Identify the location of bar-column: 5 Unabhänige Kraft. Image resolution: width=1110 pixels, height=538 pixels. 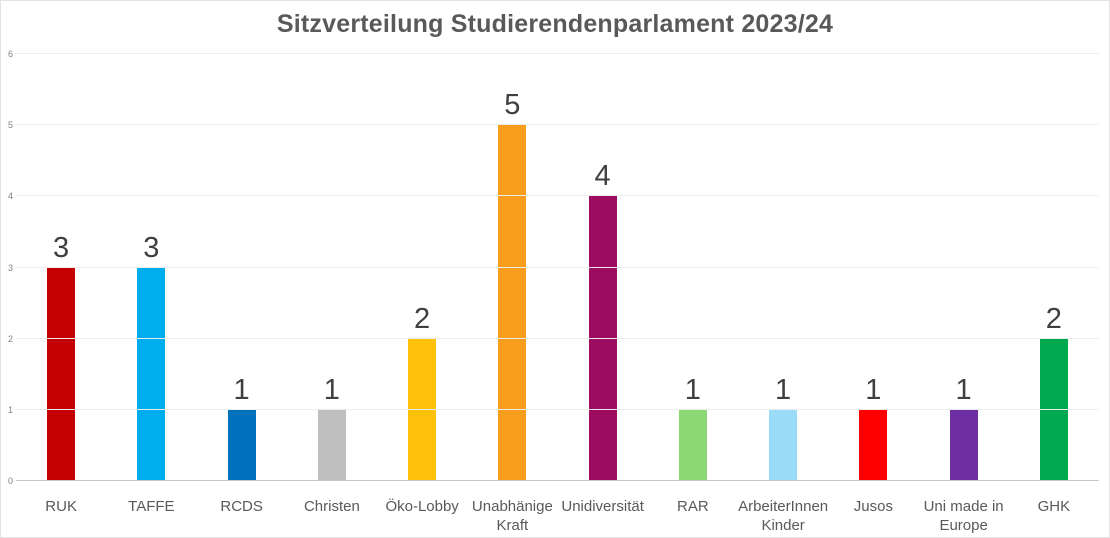
(512, 294).